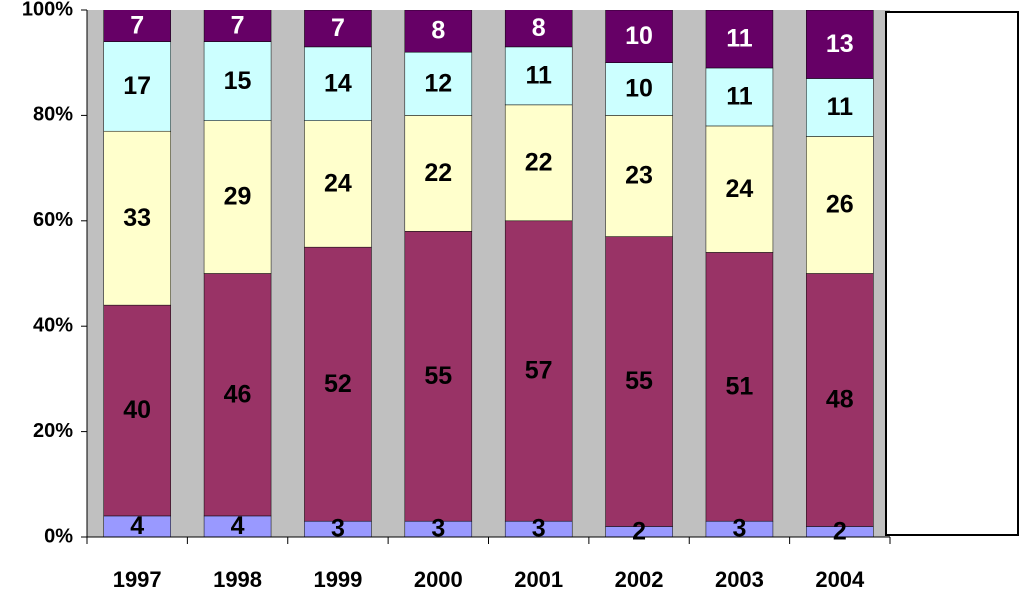  What do you see at coordinates (952, 273) in the screenshot?
I see `legend-box` at bounding box center [952, 273].